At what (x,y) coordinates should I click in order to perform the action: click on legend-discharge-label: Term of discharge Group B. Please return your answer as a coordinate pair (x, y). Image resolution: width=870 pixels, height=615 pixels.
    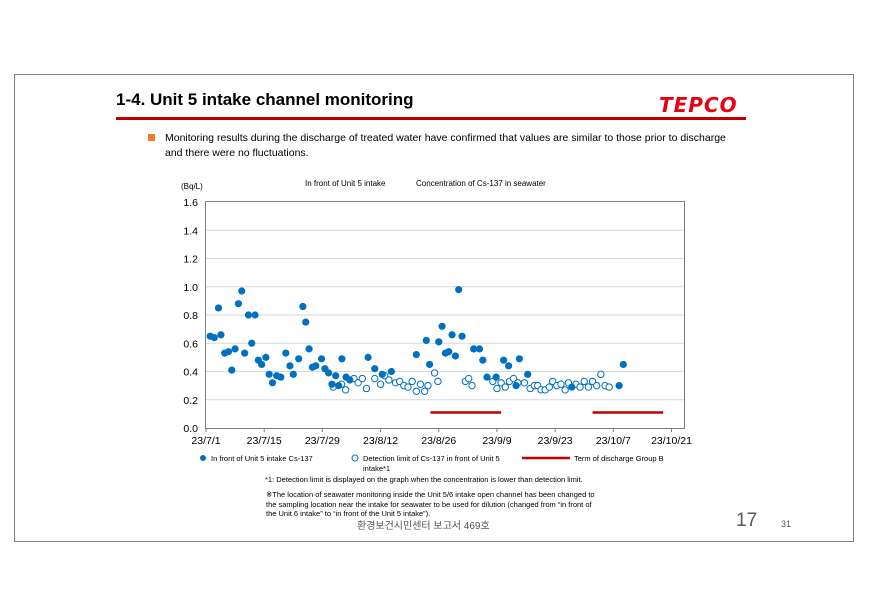
    Looking at the image, I should click on (619, 458).